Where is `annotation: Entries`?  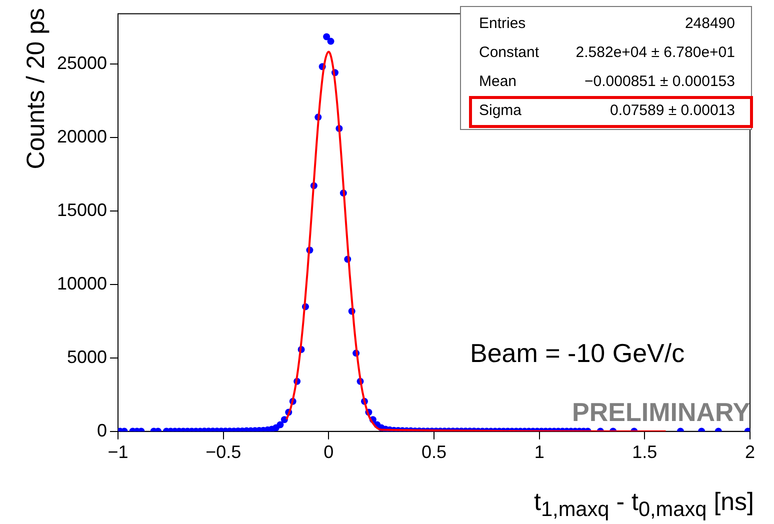
annotation: Entries is located at coordinates (502, 23).